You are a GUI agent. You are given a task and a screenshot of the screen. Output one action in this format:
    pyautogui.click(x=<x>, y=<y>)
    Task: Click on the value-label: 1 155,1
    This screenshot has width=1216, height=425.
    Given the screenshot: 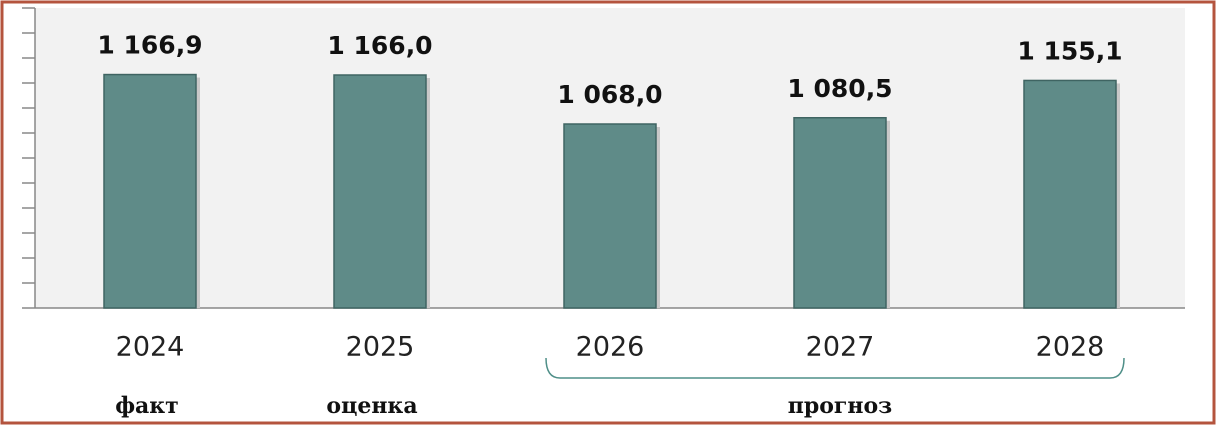 What is the action you would take?
    pyautogui.click(x=1069, y=50)
    